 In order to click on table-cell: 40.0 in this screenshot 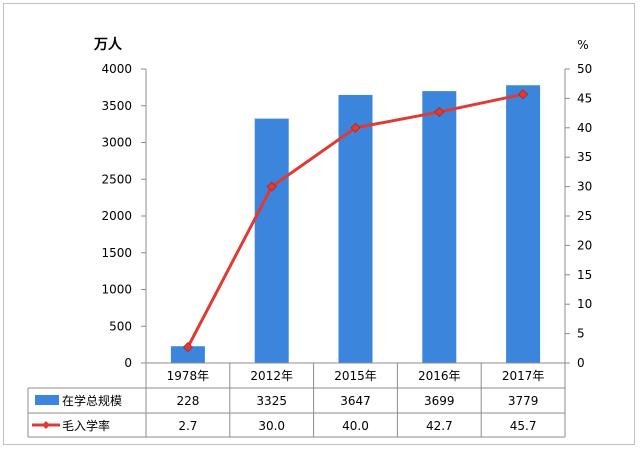, I will do `click(355, 426)`.